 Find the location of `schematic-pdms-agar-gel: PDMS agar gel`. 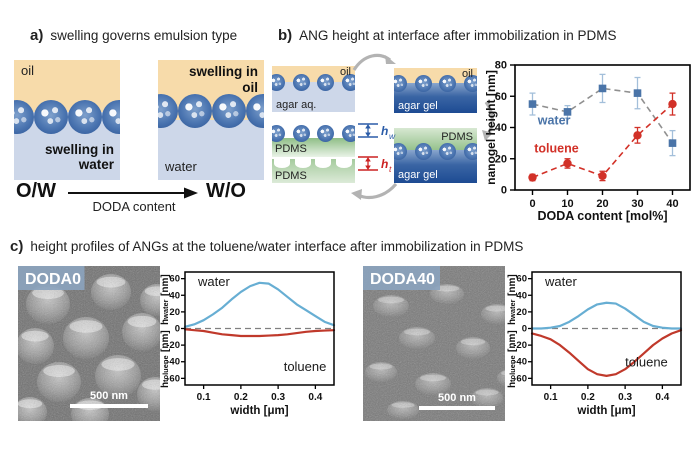

schematic-pdms-agar-gel: PDMS agar gel is located at coordinates (435, 155).